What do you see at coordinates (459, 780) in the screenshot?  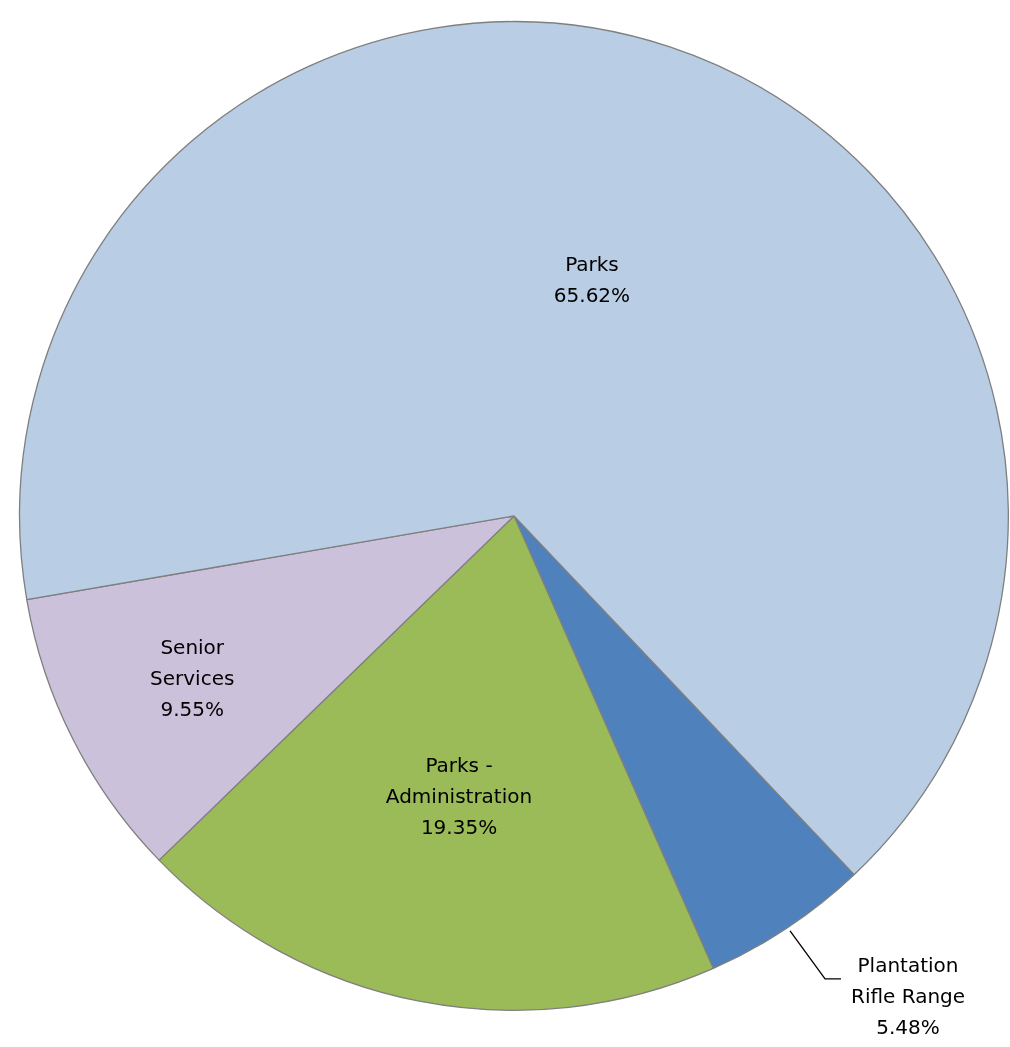 I see `slice-label: Parks - Administration` at bounding box center [459, 780].